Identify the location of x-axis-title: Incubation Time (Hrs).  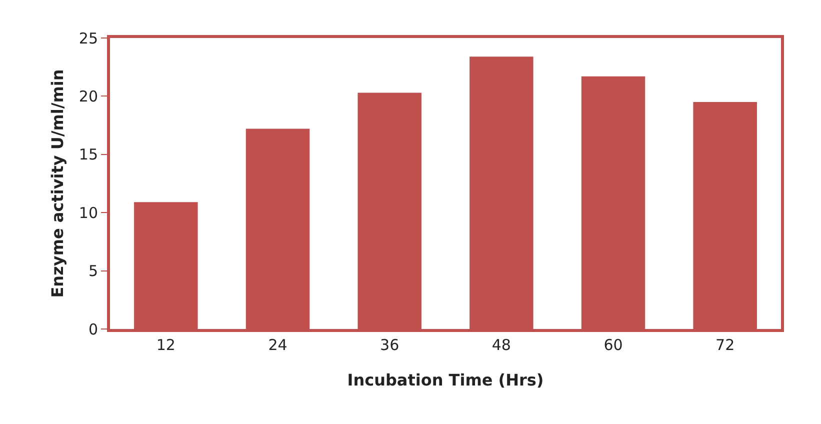
(445, 380).